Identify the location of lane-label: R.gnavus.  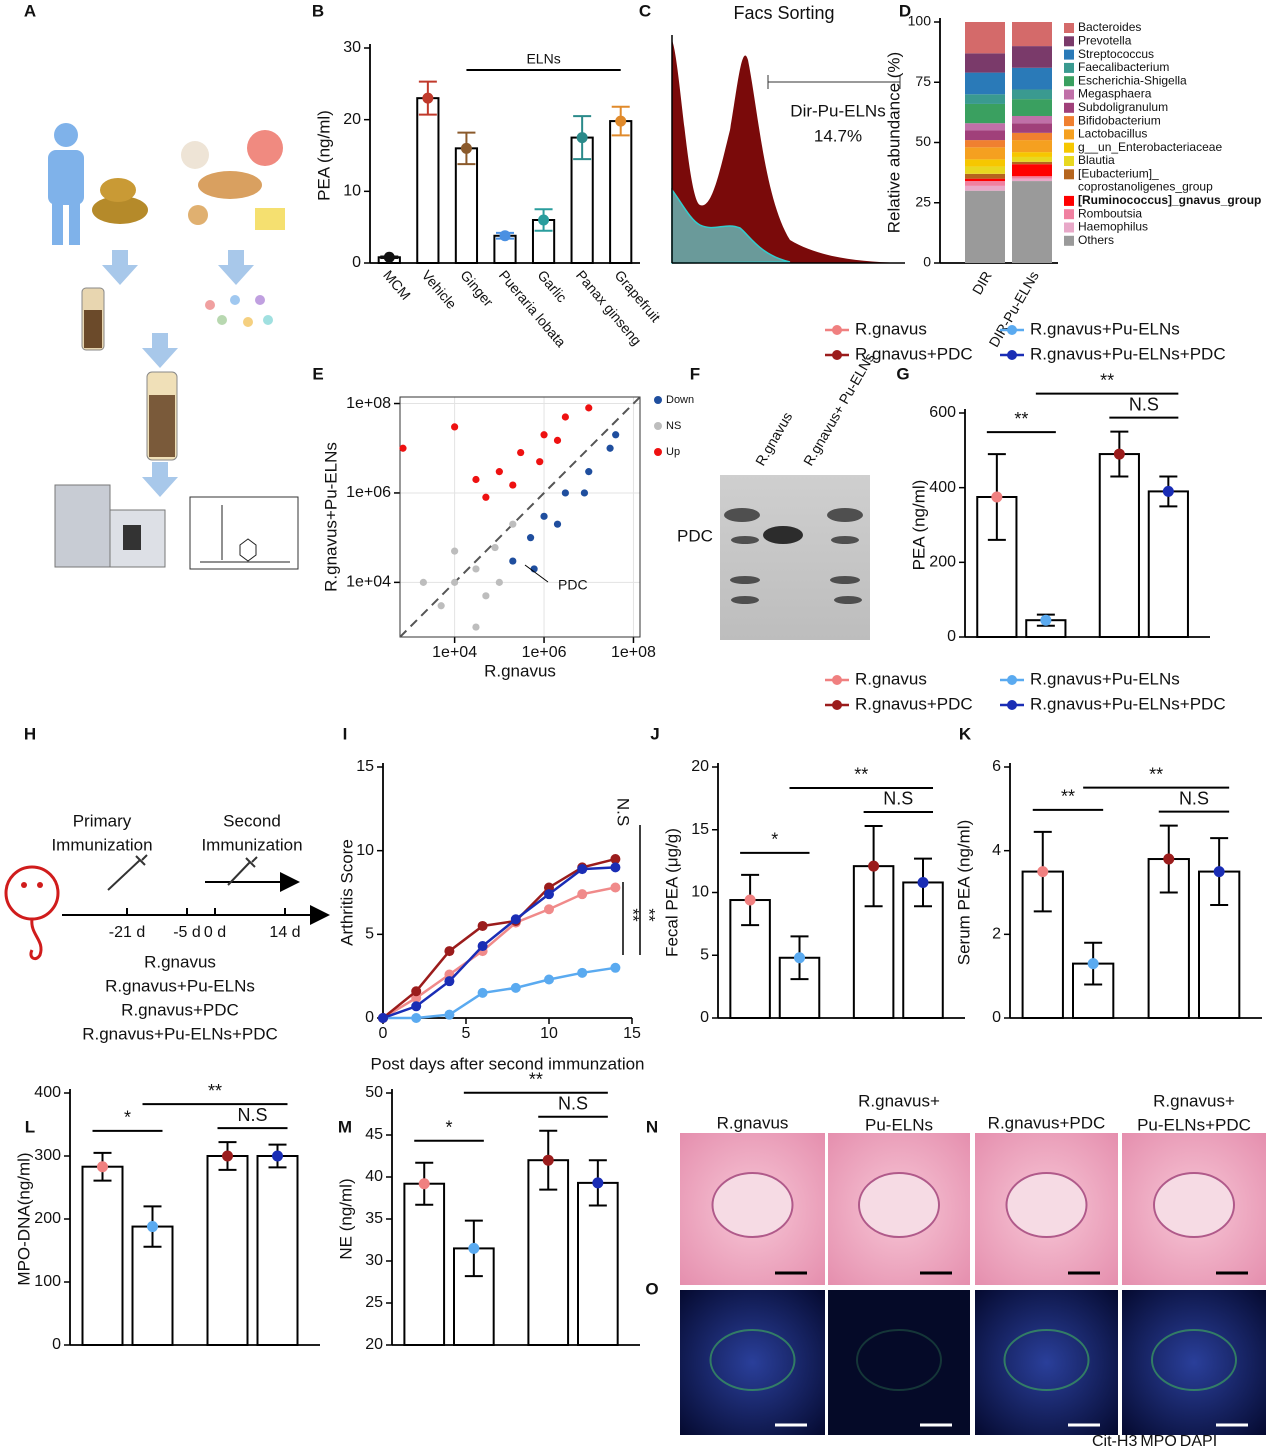
(773, 438).